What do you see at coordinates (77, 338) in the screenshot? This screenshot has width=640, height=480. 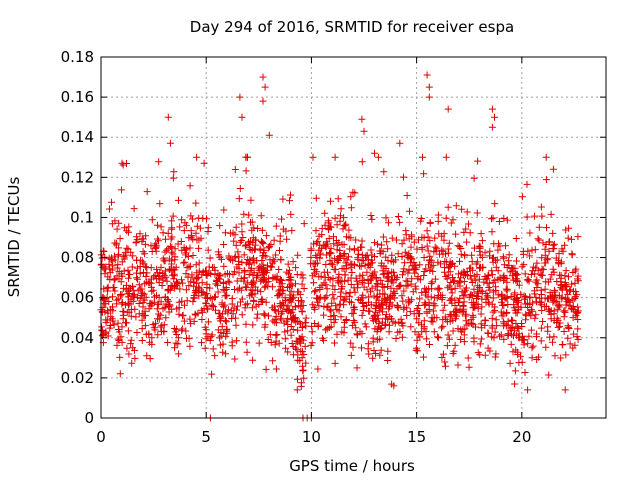 I see `y-tick-label: 0.04` at bounding box center [77, 338].